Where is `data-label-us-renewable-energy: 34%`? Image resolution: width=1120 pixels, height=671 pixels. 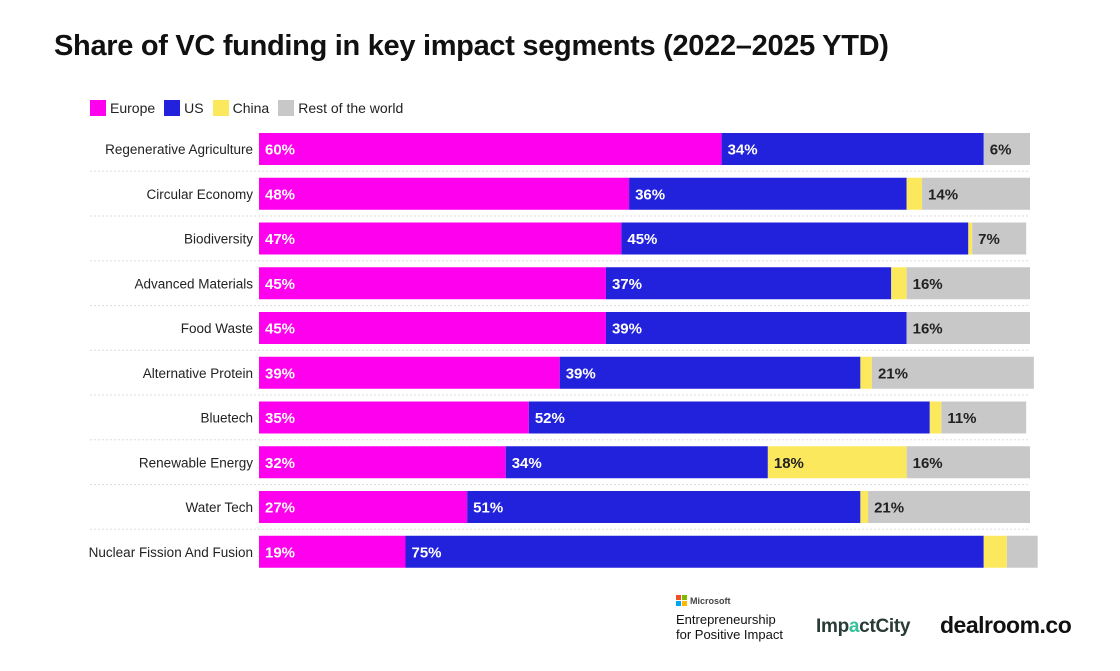 data-label-us-renewable-energy: 34% is located at coordinates (527, 463).